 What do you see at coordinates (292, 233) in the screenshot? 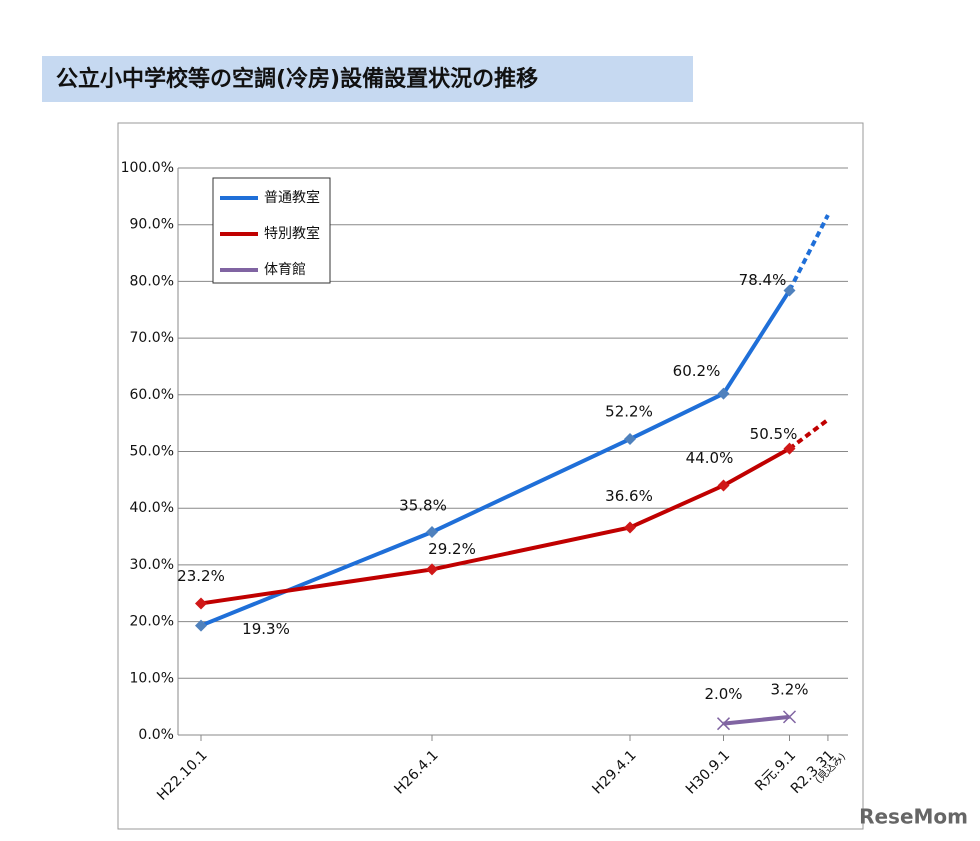
I see `legend-label: 特別教室` at bounding box center [292, 233].